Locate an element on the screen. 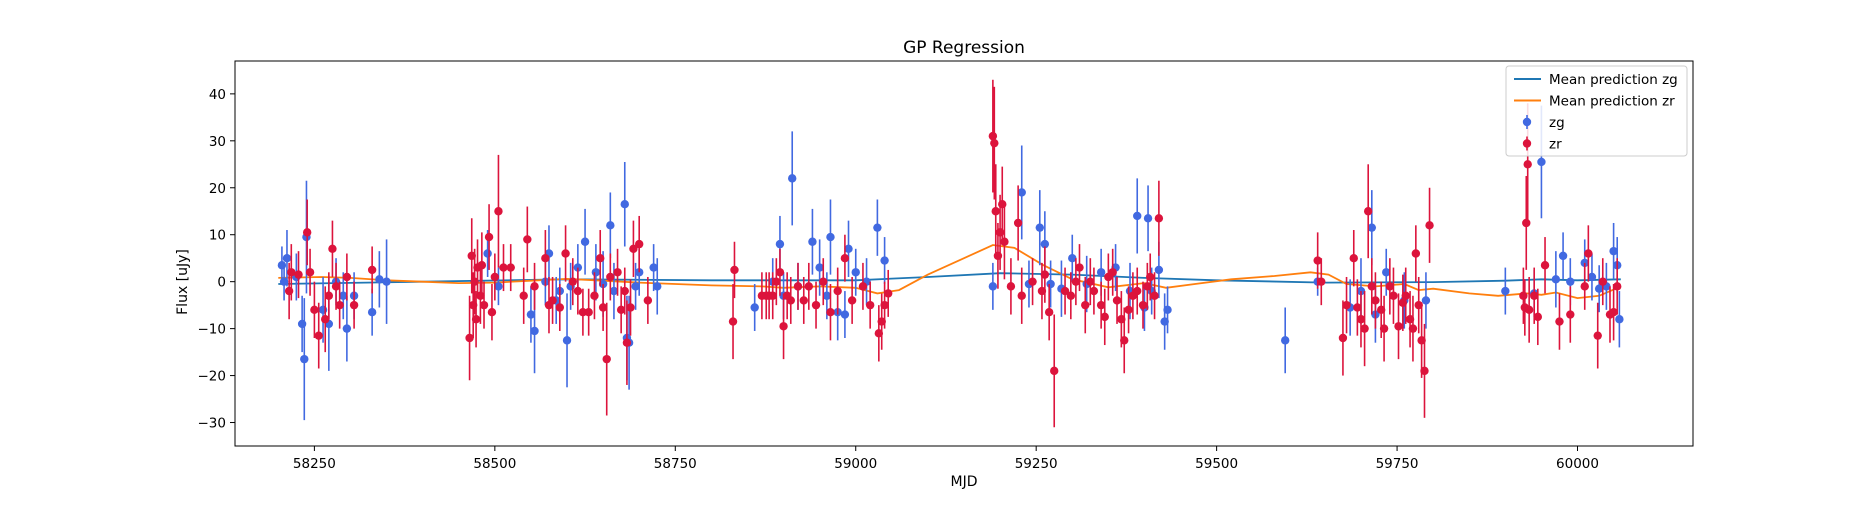  legend-item-mean-prediction-zg: Mean prediction zg is located at coordinates (1596, 80).